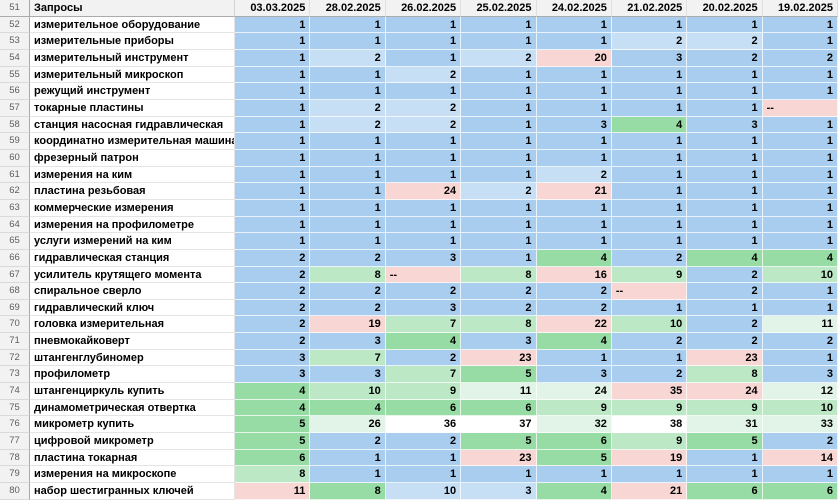  I want to click on row-number: 75, so click(15, 408).